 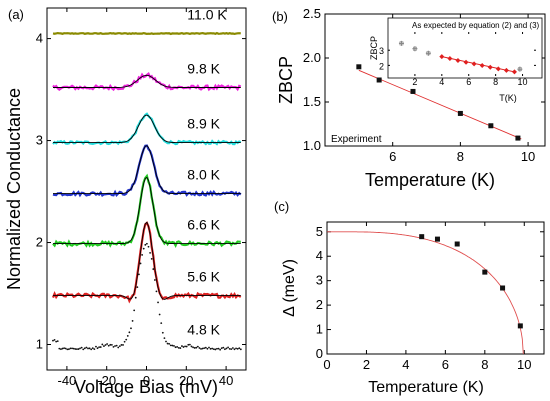 I want to click on series-label: 11.0 K, so click(x=207, y=14).